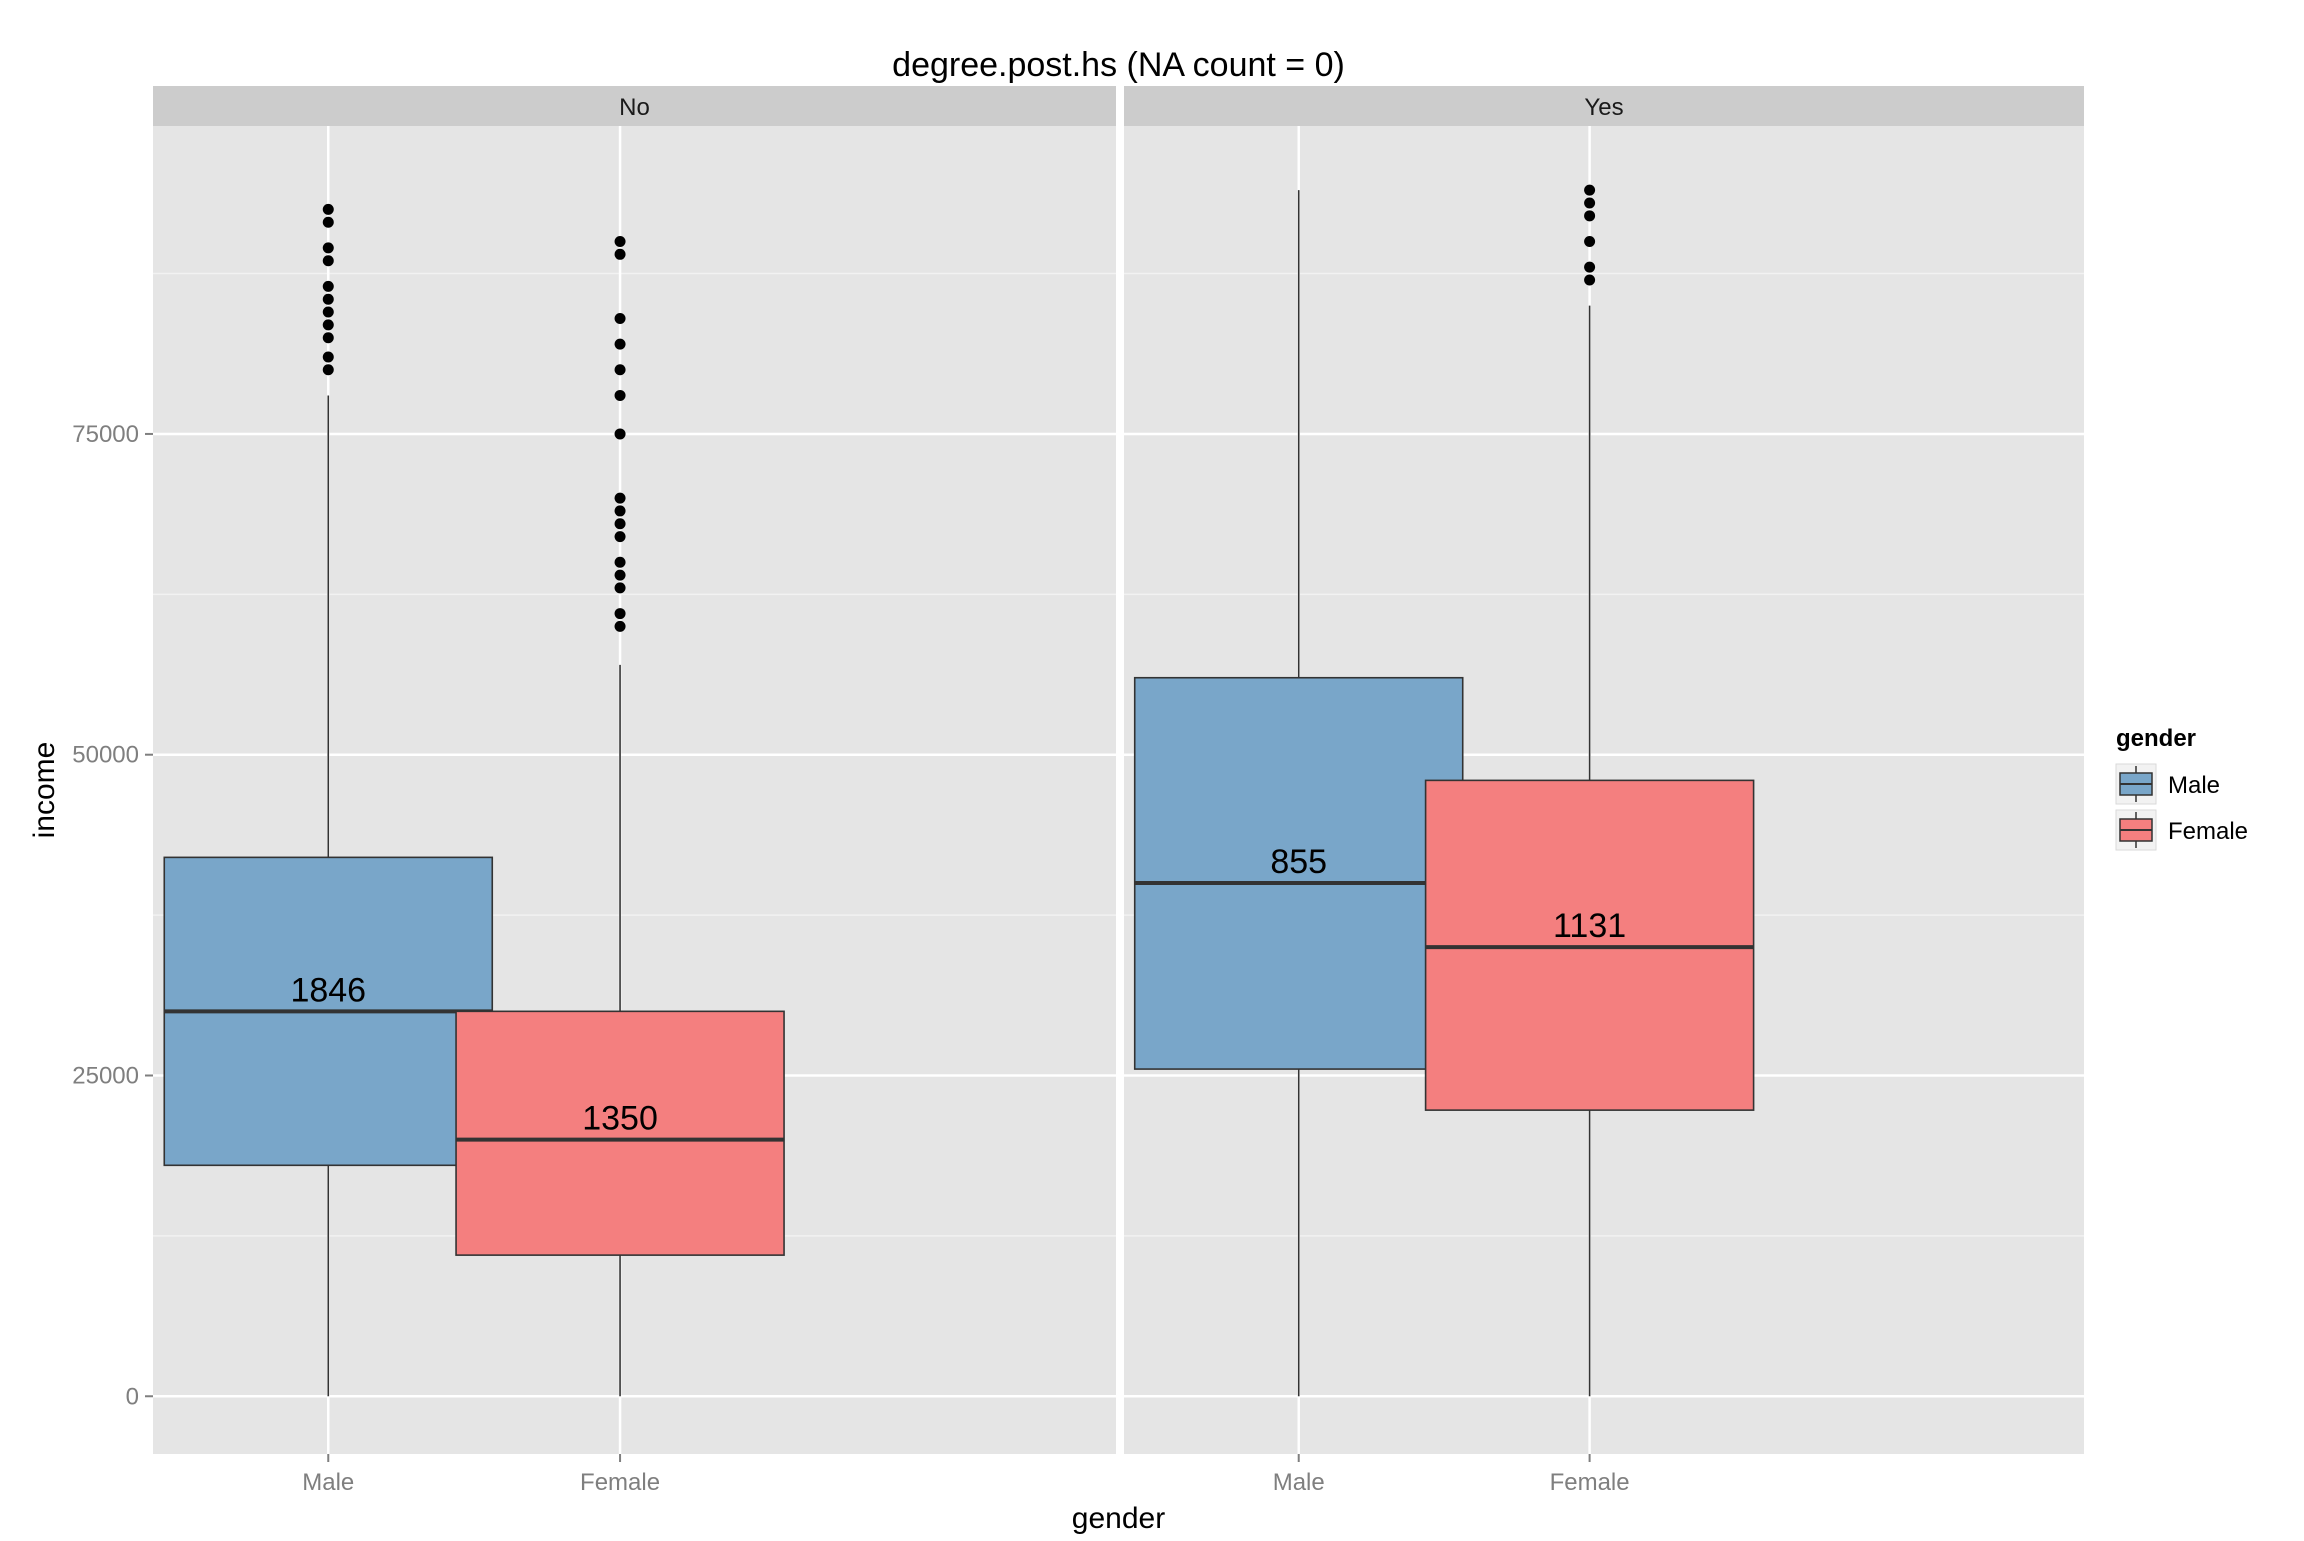 The image size is (2304, 1541). I want to click on count-label: 1846, so click(328, 990).